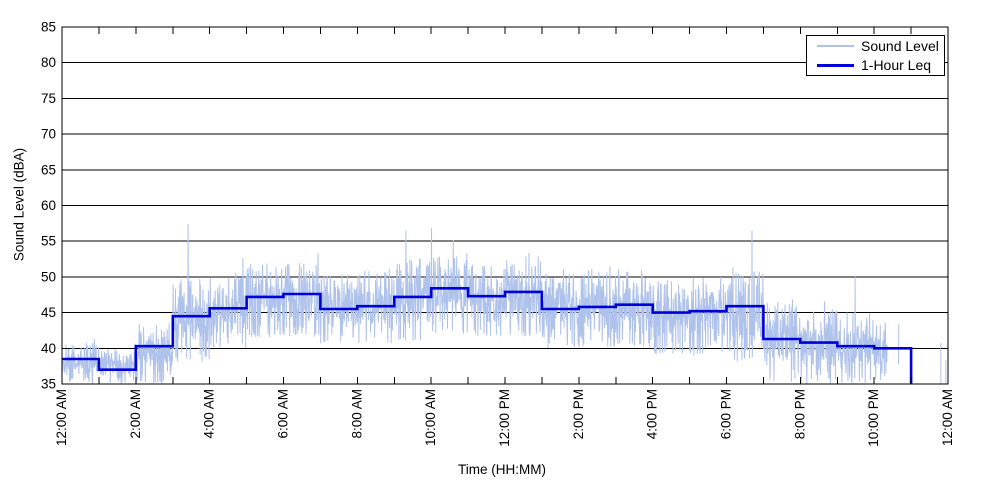  Describe the element at coordinates (48, 205) in the screenshot. I see `y-tick-label: 60` at that location.